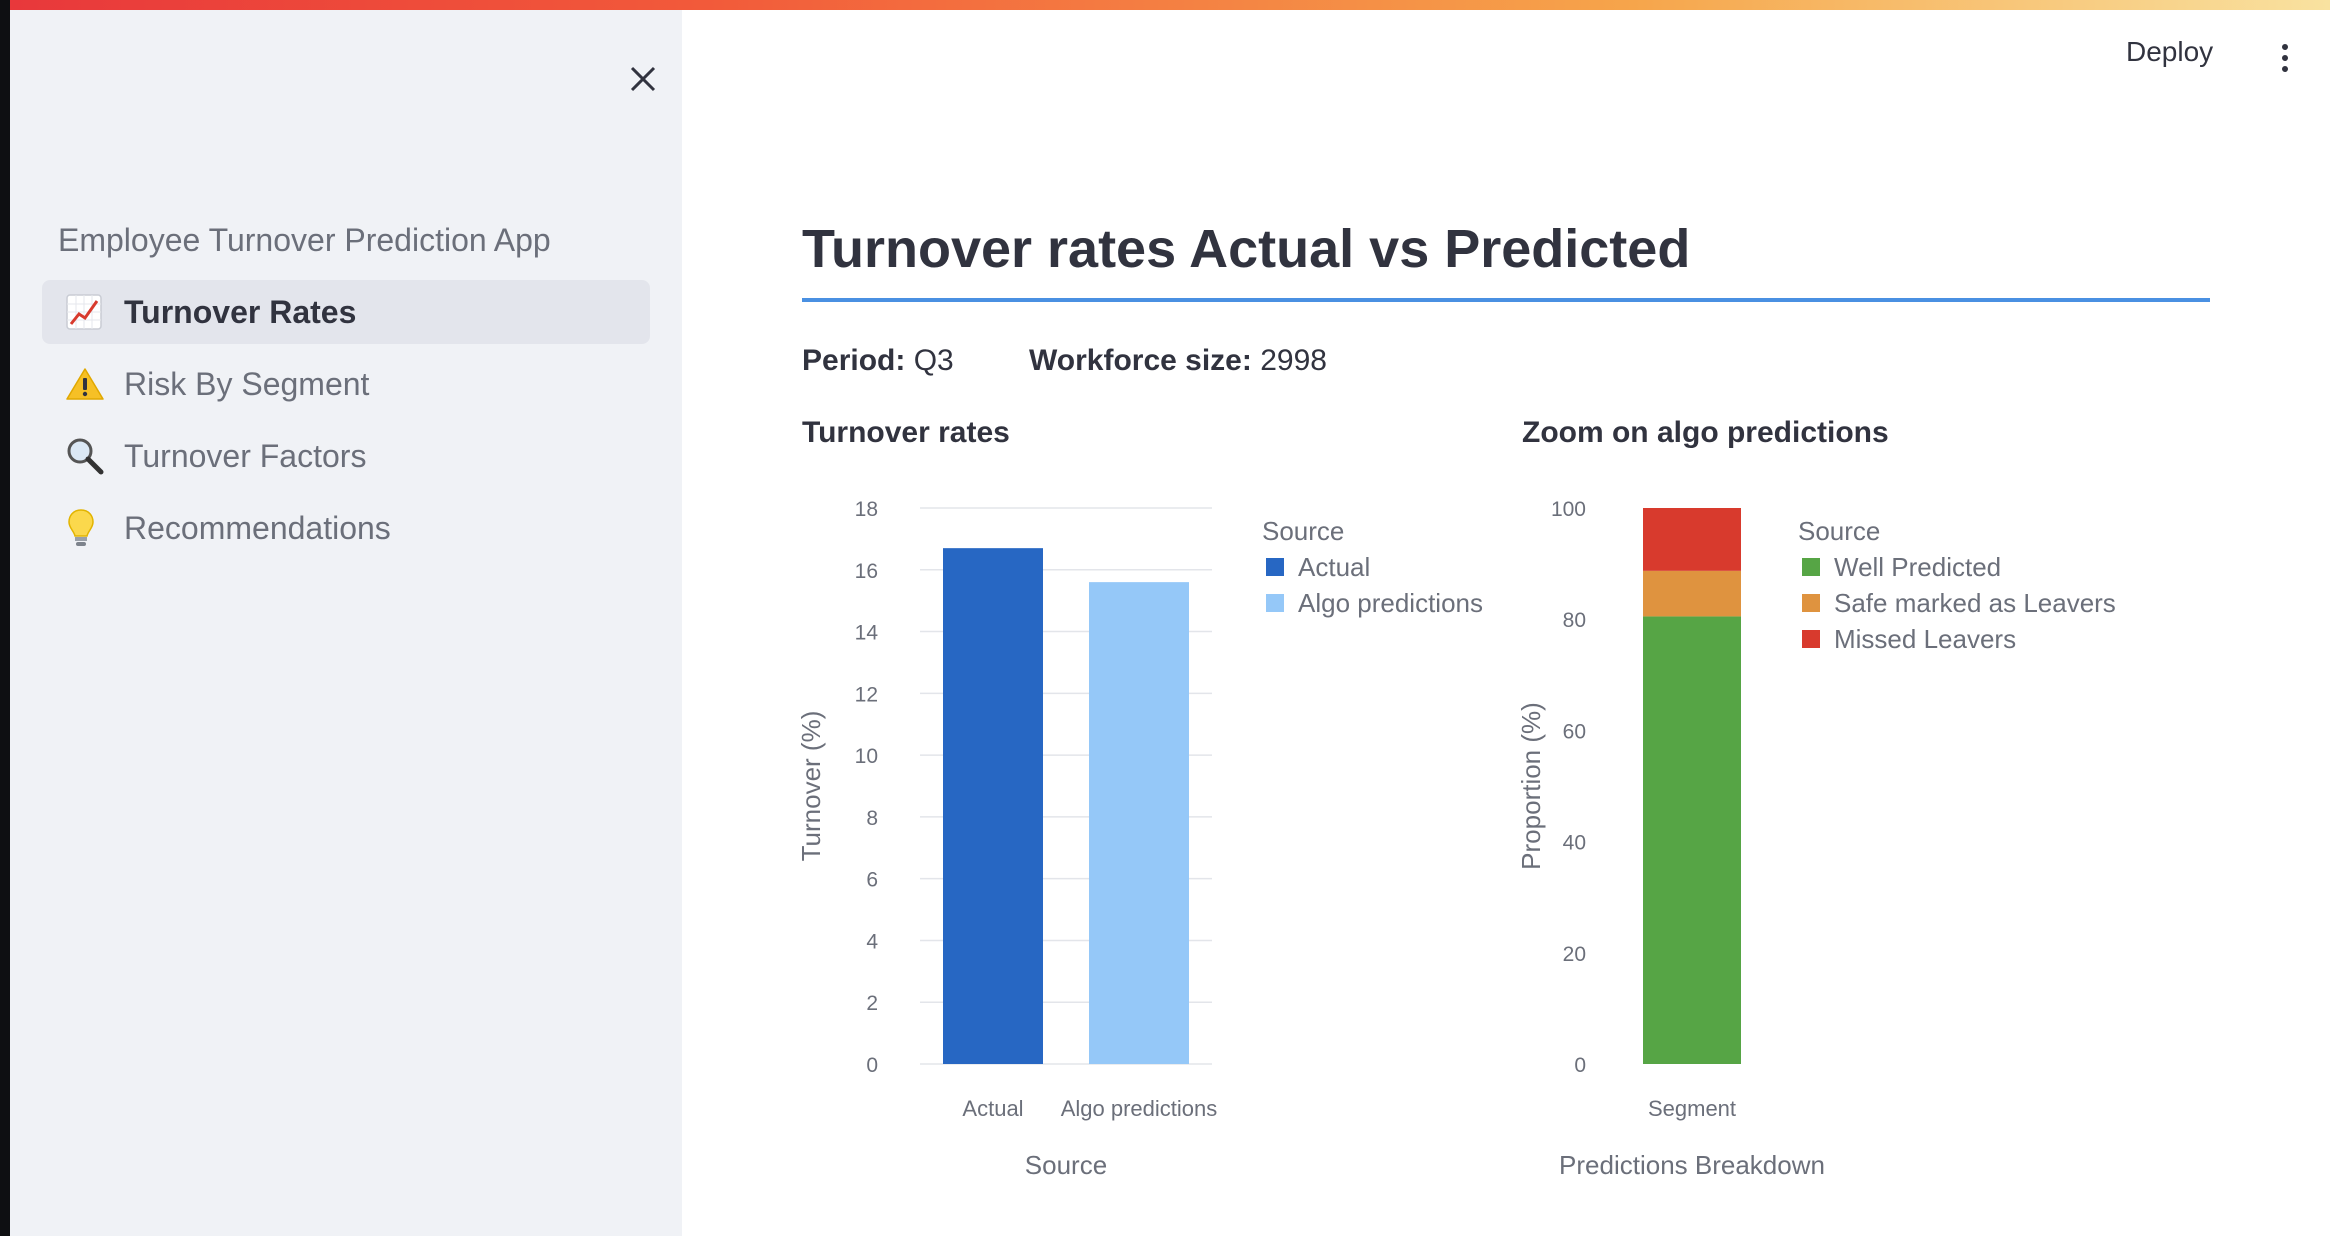 Image resolution: width=2330 pixels, height=1236 pixels. Describe the element at coordinates (1170, 5) in the screenshot. I see `top-decoration-bar` at that location.